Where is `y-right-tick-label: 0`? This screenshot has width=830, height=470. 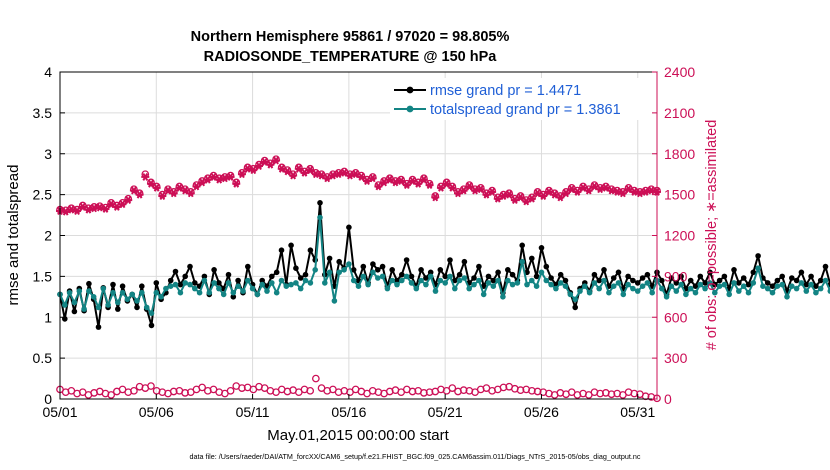 y-right-tick-label: 0 is located at coordinates (668, 399).